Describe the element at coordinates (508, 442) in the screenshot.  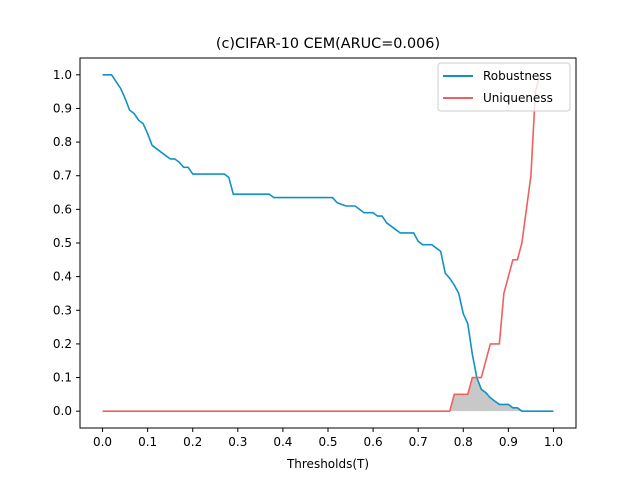
I see `x-tick-label: 0.9` at that location.